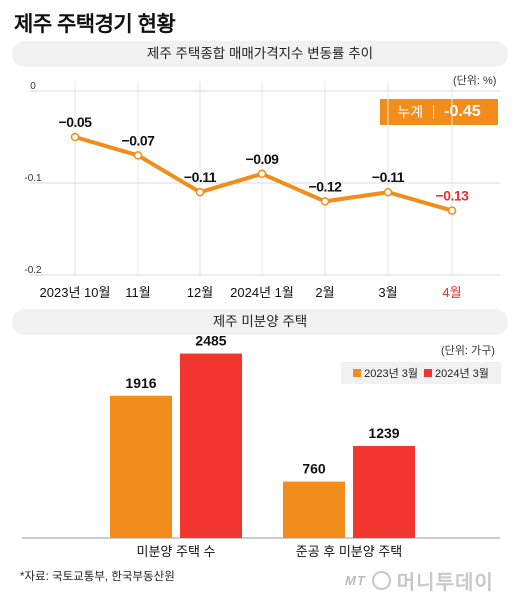 The image size is (520, 606). I want to click on x-tick-label: 2월, so click(324, 292).